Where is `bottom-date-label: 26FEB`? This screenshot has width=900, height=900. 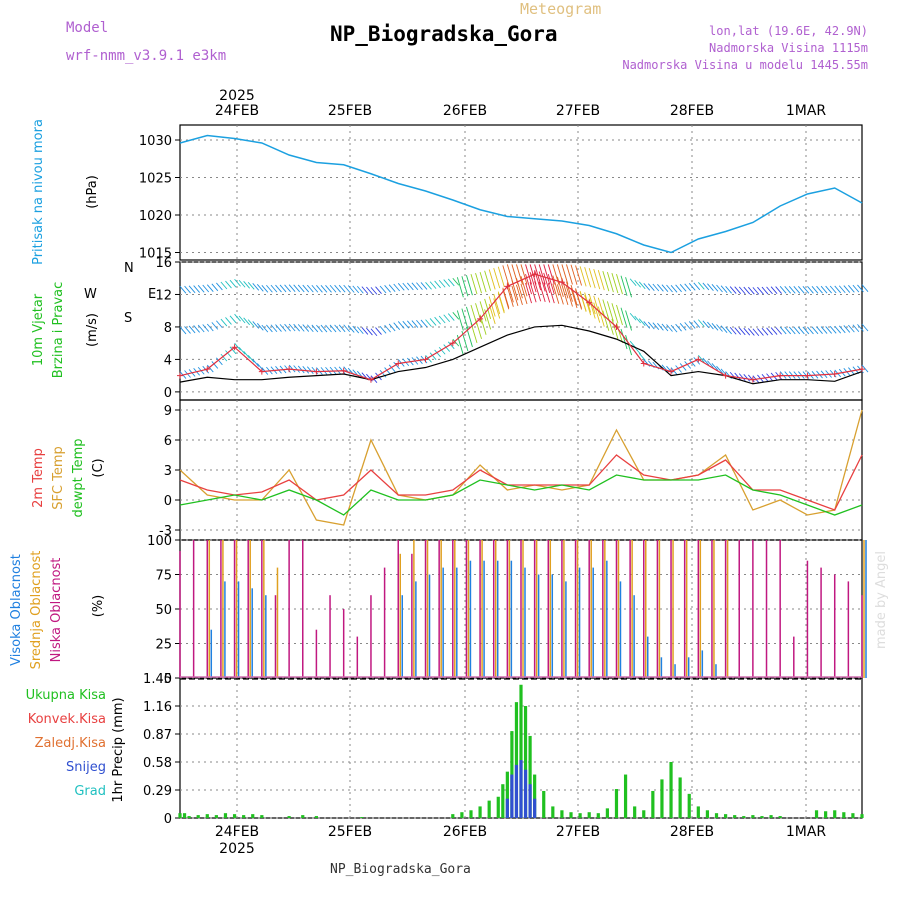 bottom-date-label: 26FEB is located at coordinates (465, 832).